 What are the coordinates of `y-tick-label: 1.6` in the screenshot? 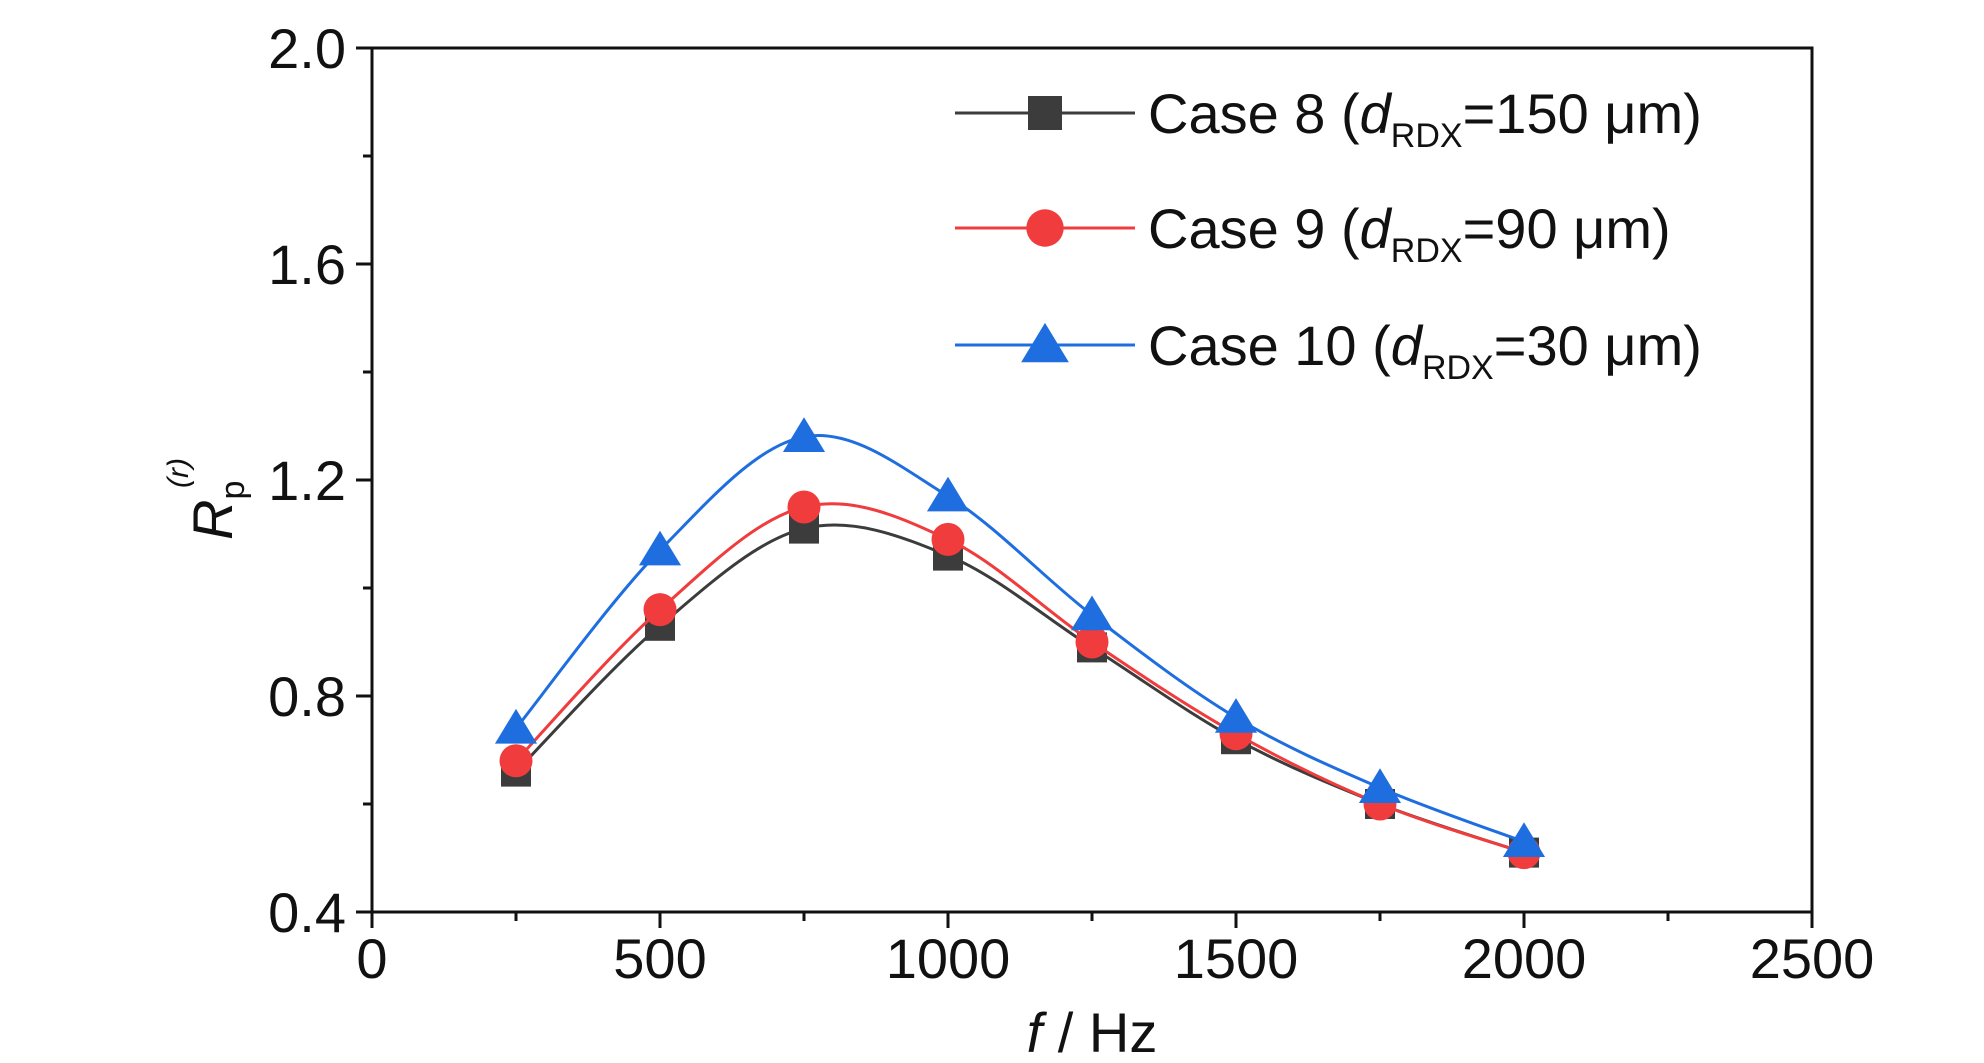 It's located at (307, 264).